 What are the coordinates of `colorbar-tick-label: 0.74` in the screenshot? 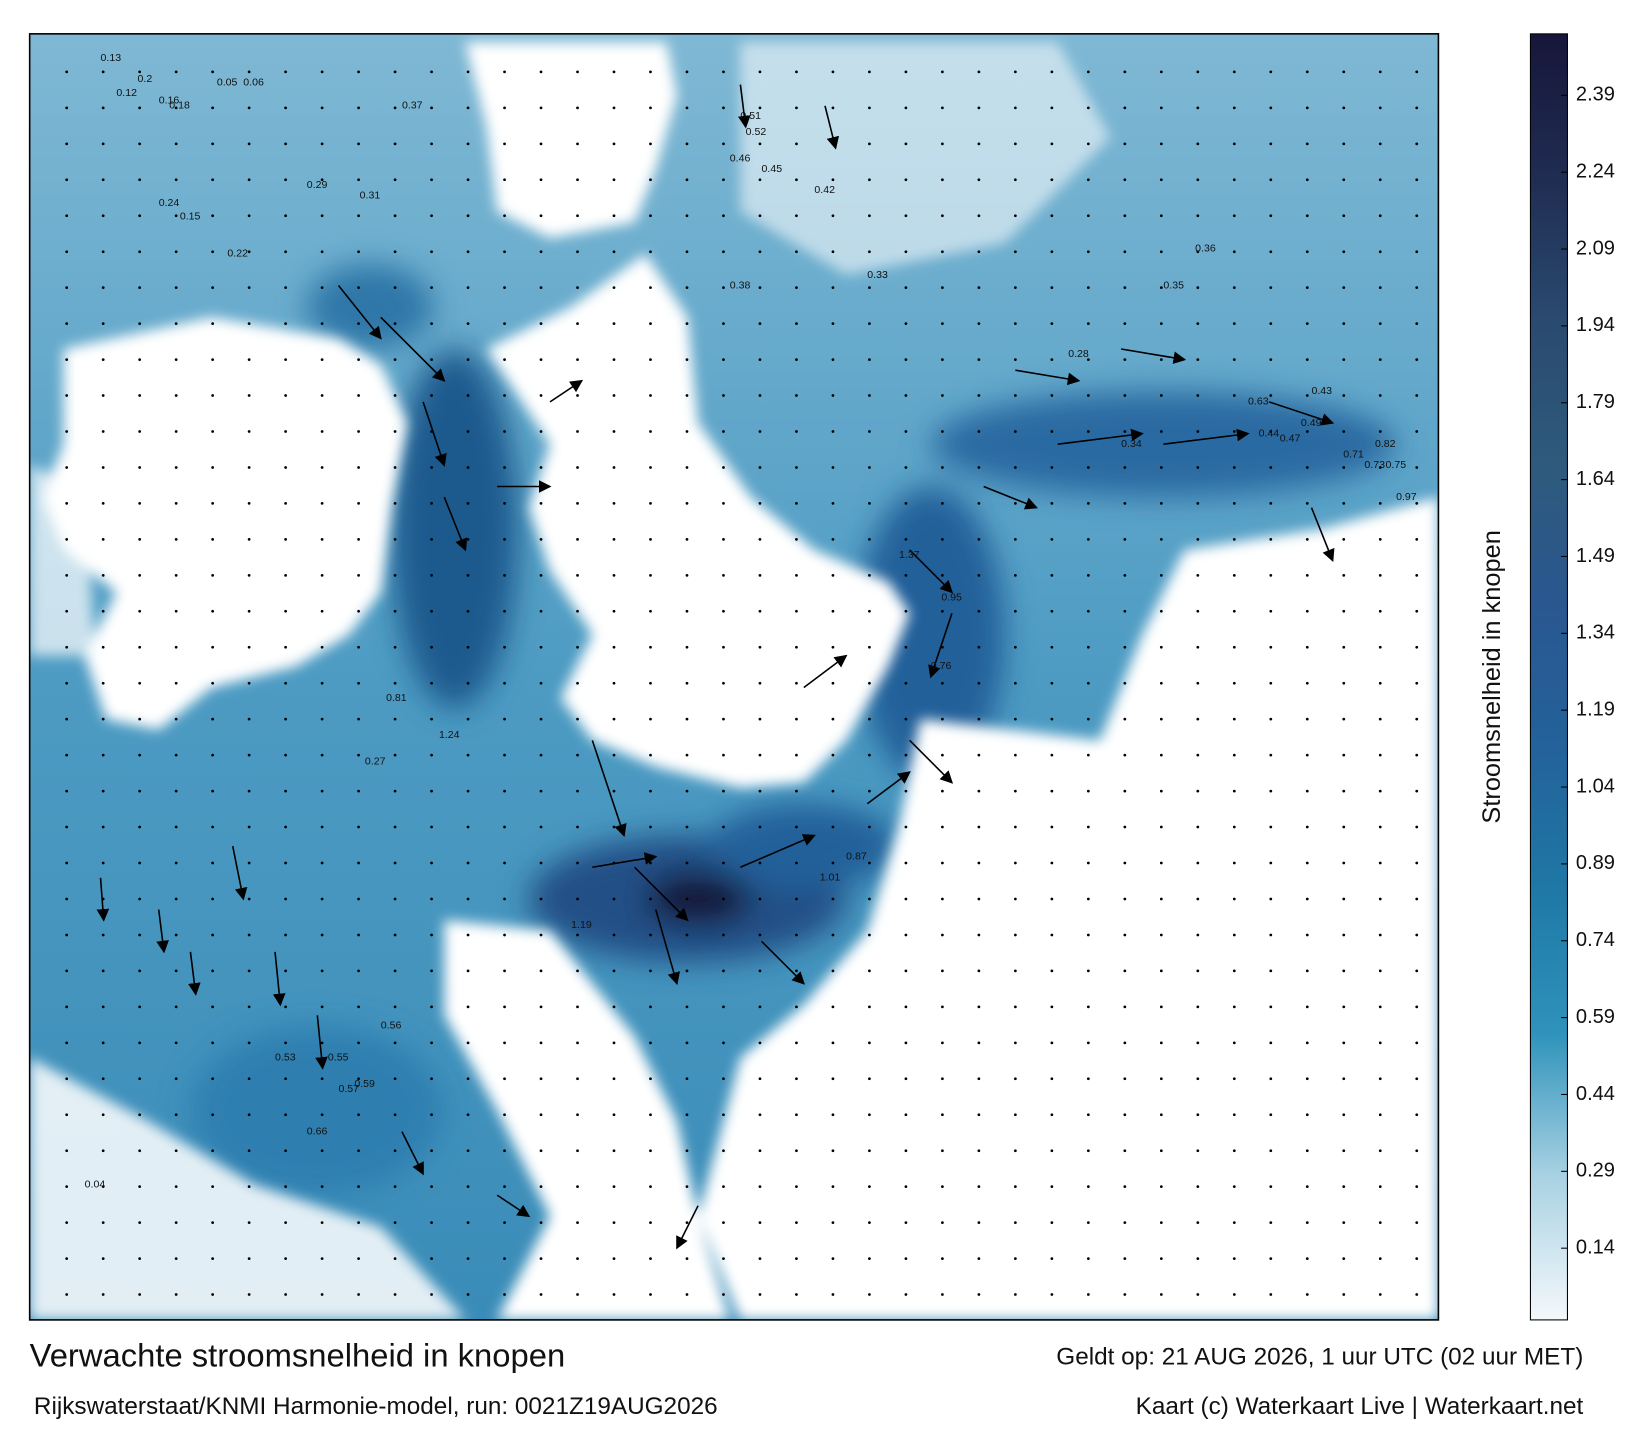 It's located at (1595, 940).